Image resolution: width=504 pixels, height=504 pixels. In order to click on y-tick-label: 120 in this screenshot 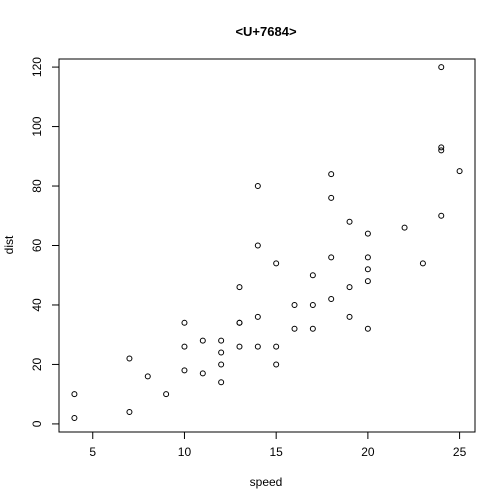, I will do `click(37, 67)`.